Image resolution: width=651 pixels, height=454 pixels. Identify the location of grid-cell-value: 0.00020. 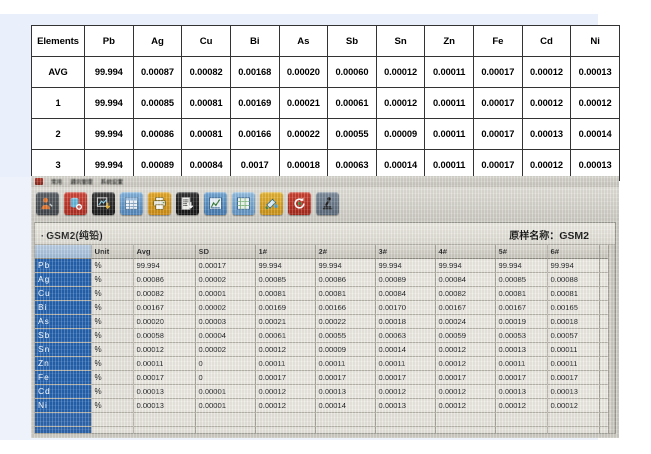
(164, 321).